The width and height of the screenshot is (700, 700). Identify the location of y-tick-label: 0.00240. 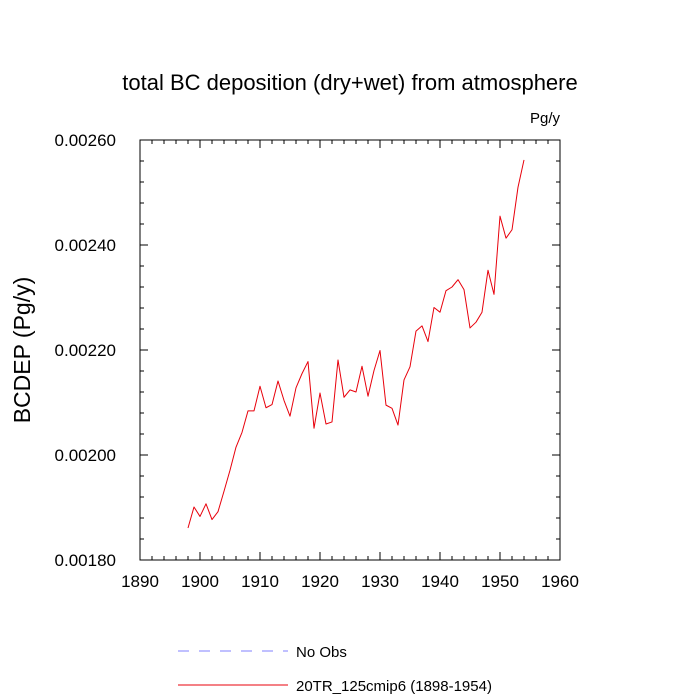
(85, 245).